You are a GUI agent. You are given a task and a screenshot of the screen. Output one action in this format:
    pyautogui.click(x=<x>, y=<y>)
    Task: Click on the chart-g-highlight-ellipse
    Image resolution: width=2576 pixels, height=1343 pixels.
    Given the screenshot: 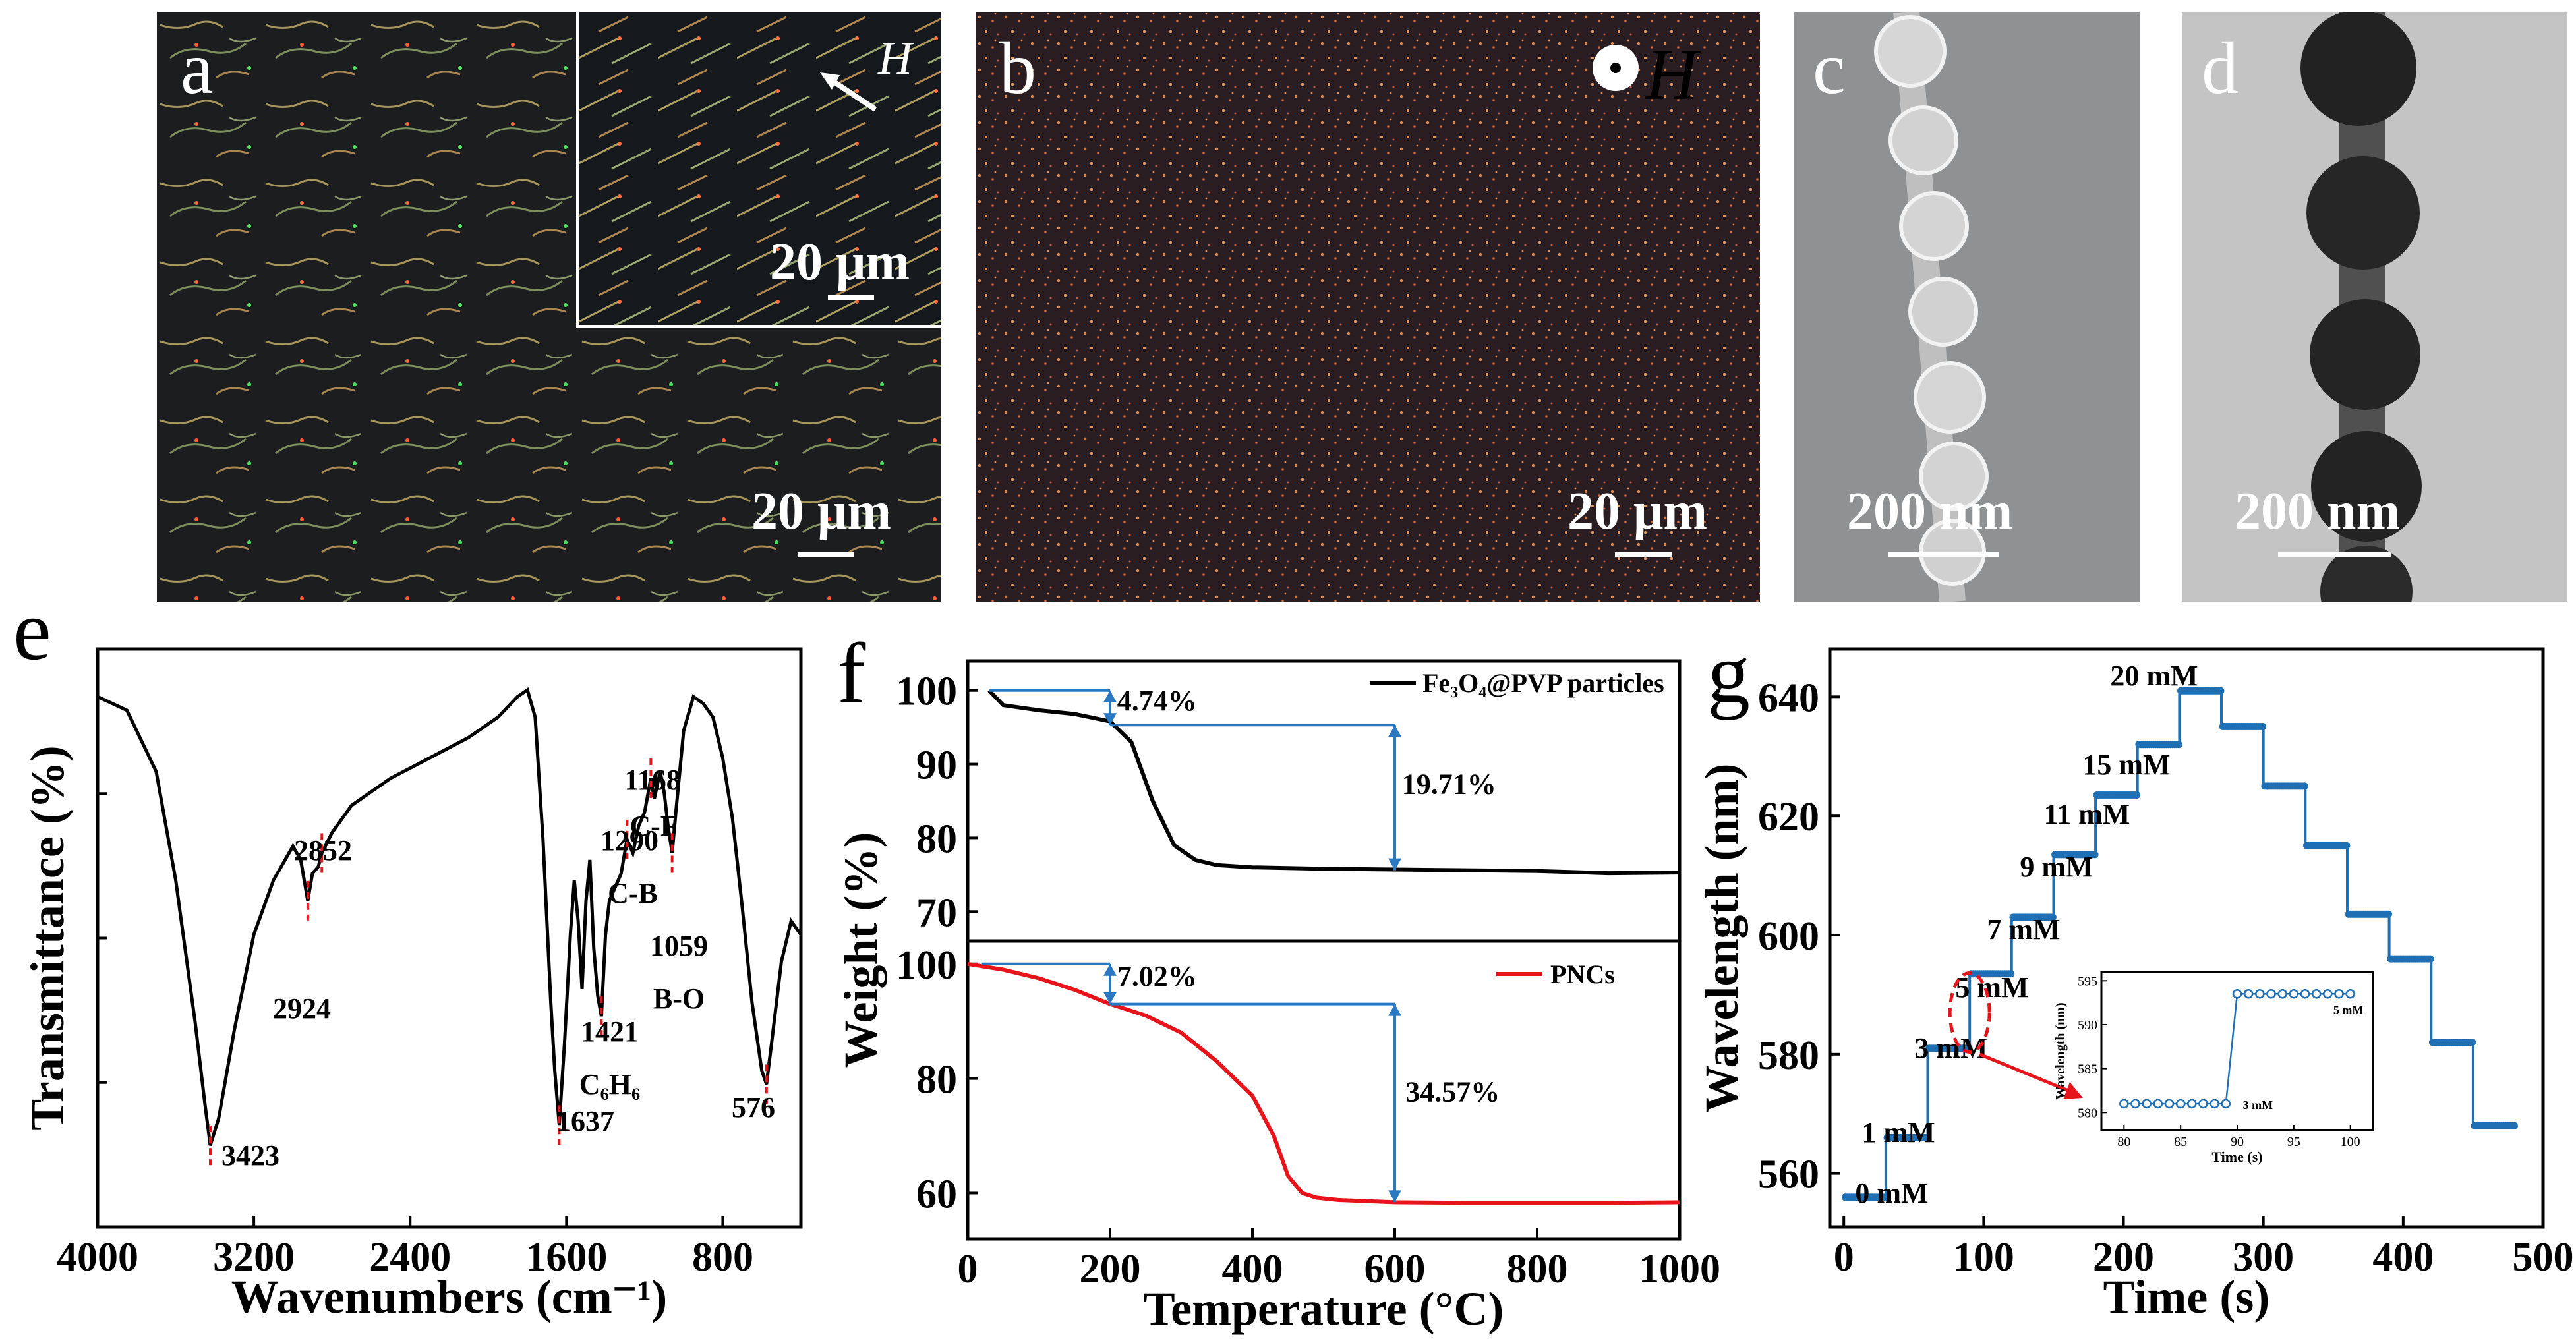 What is the action you would take?
    pyautogui.click(x=1970, y=1012)
    